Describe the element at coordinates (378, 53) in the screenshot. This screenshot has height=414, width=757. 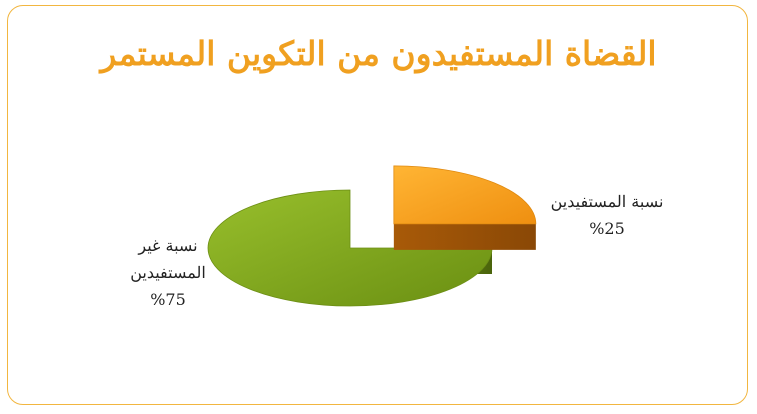
I see `chart-title: القضاة المستفيدون من التكوين المستمر` at that location.